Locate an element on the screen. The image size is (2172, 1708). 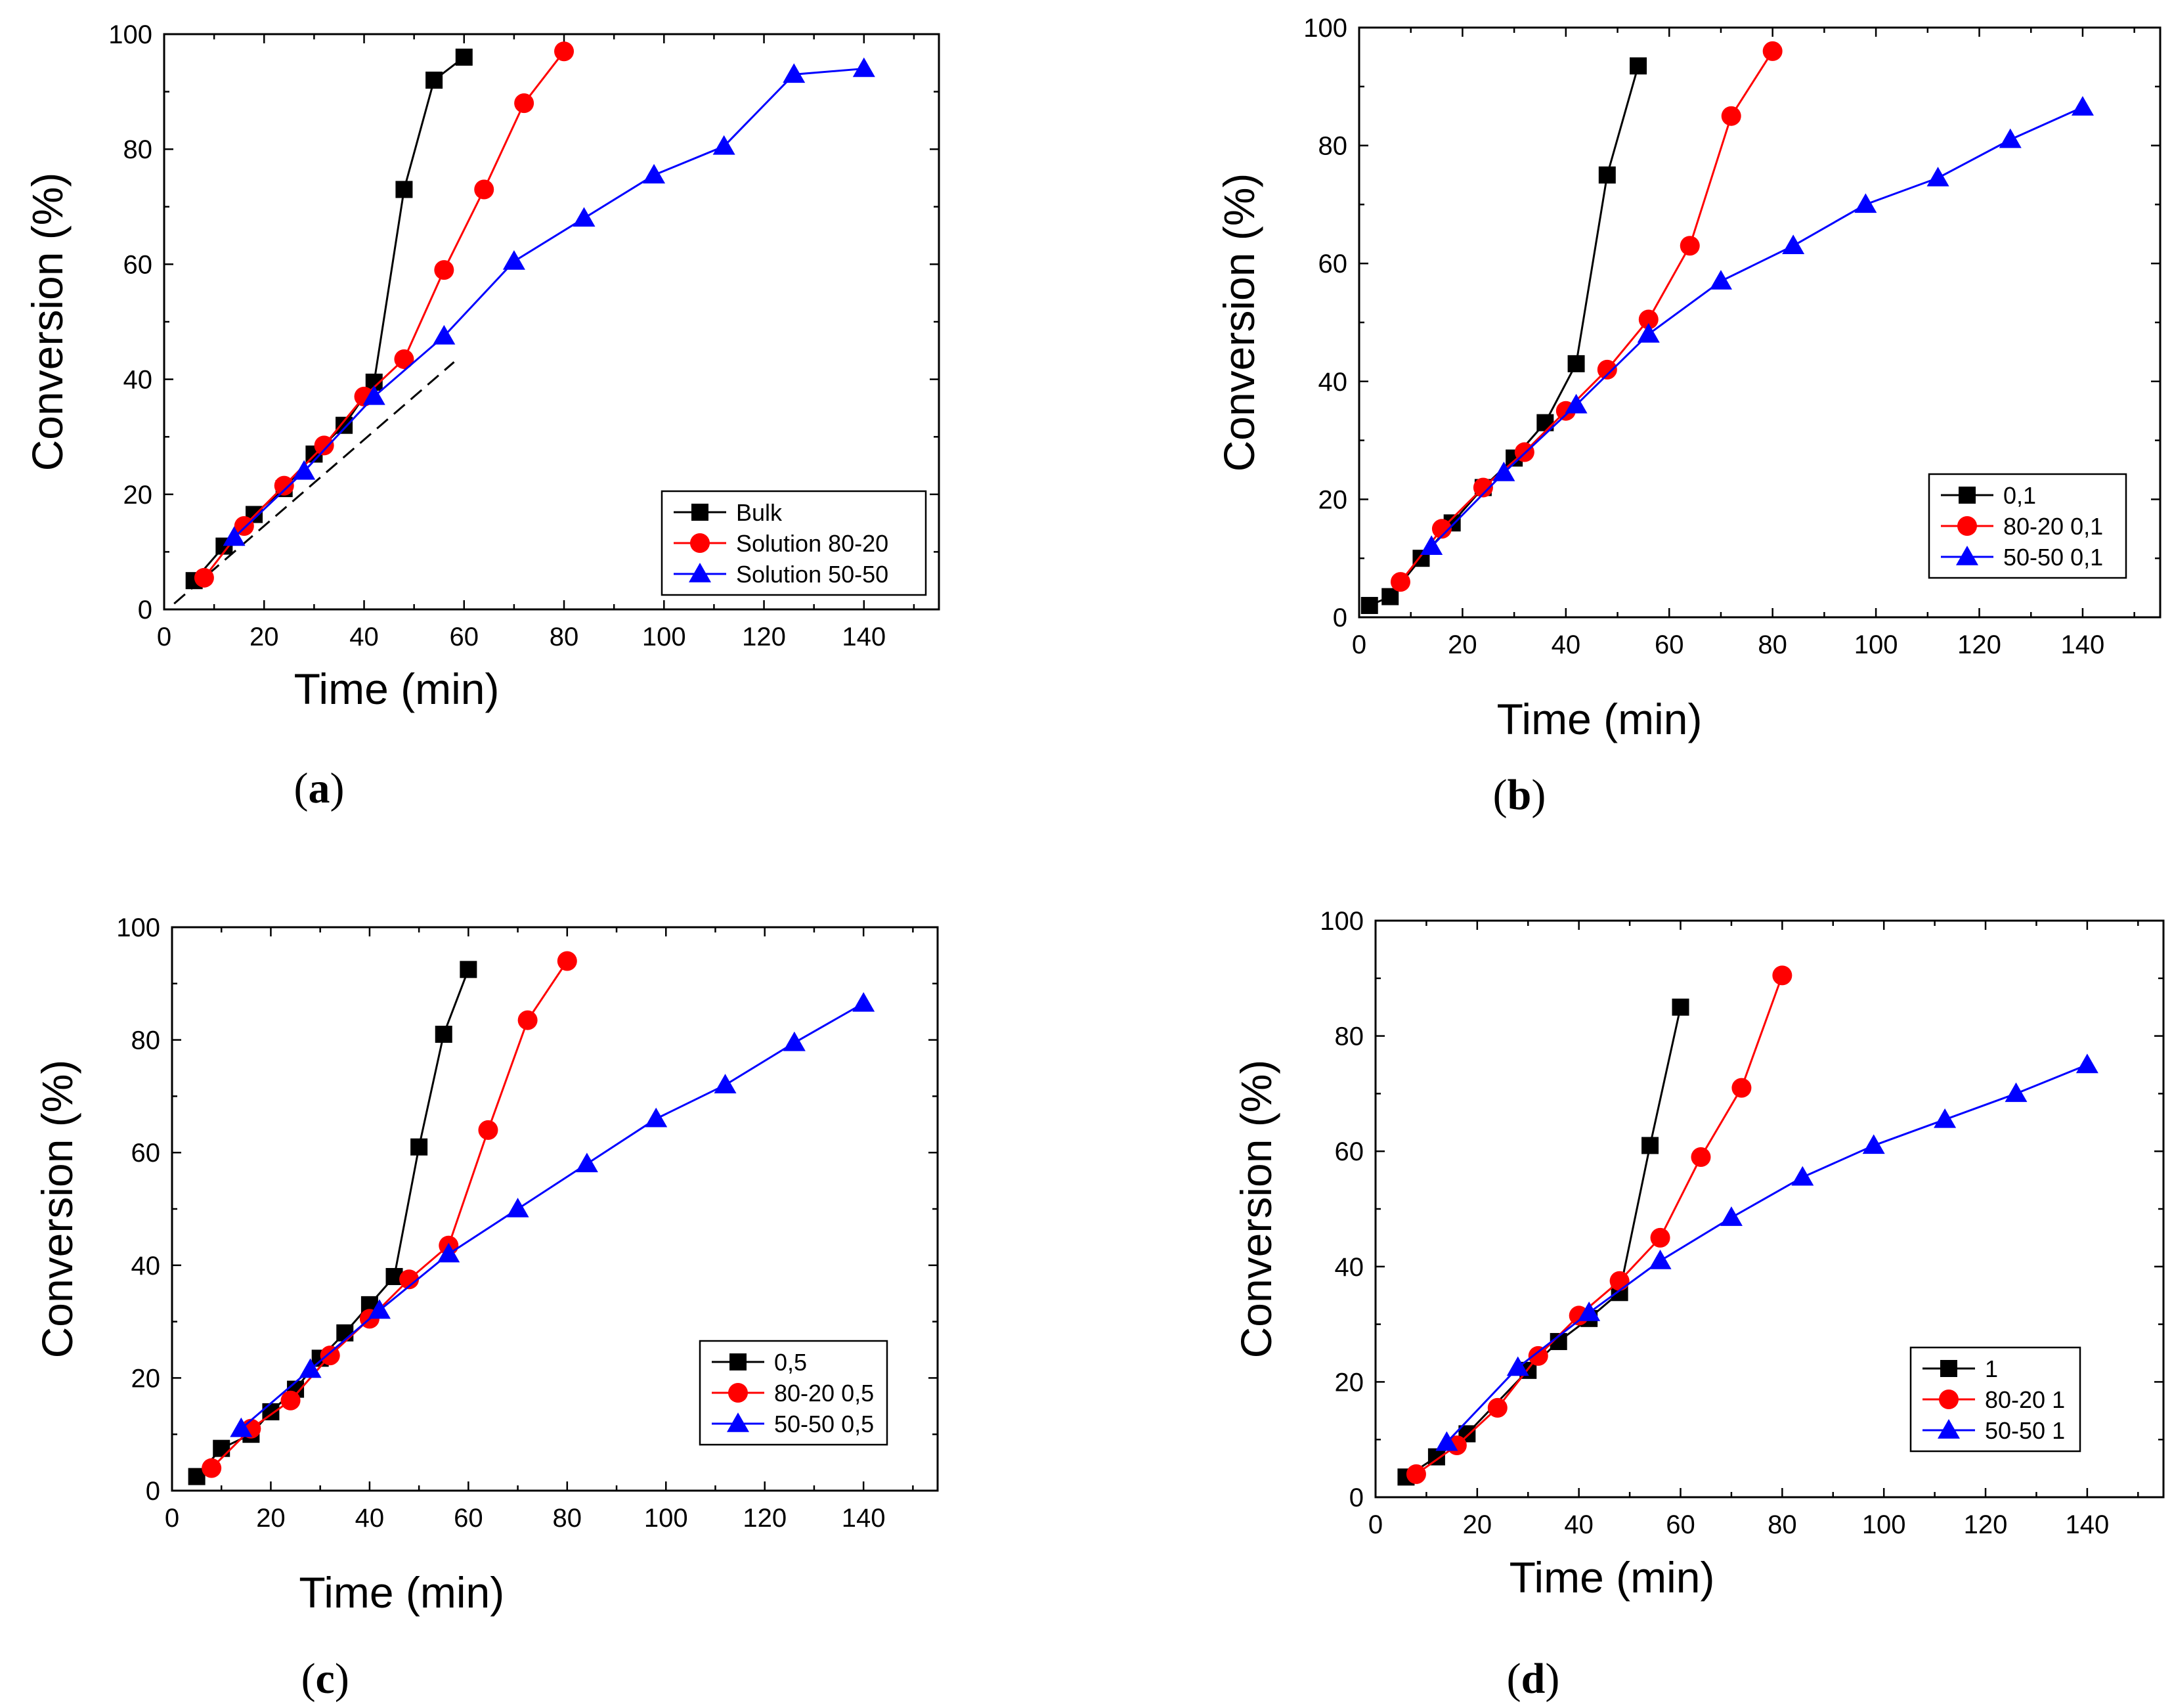
legend-label: Solution 50-50 is located at coordinates (812, 574).